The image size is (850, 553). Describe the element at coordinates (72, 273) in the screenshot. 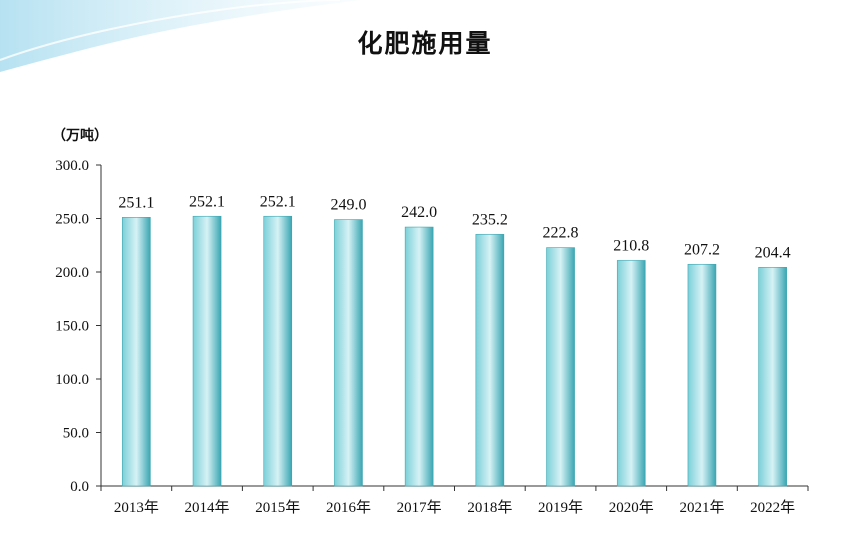

I see `y-tick-label: 200.0` at that location.